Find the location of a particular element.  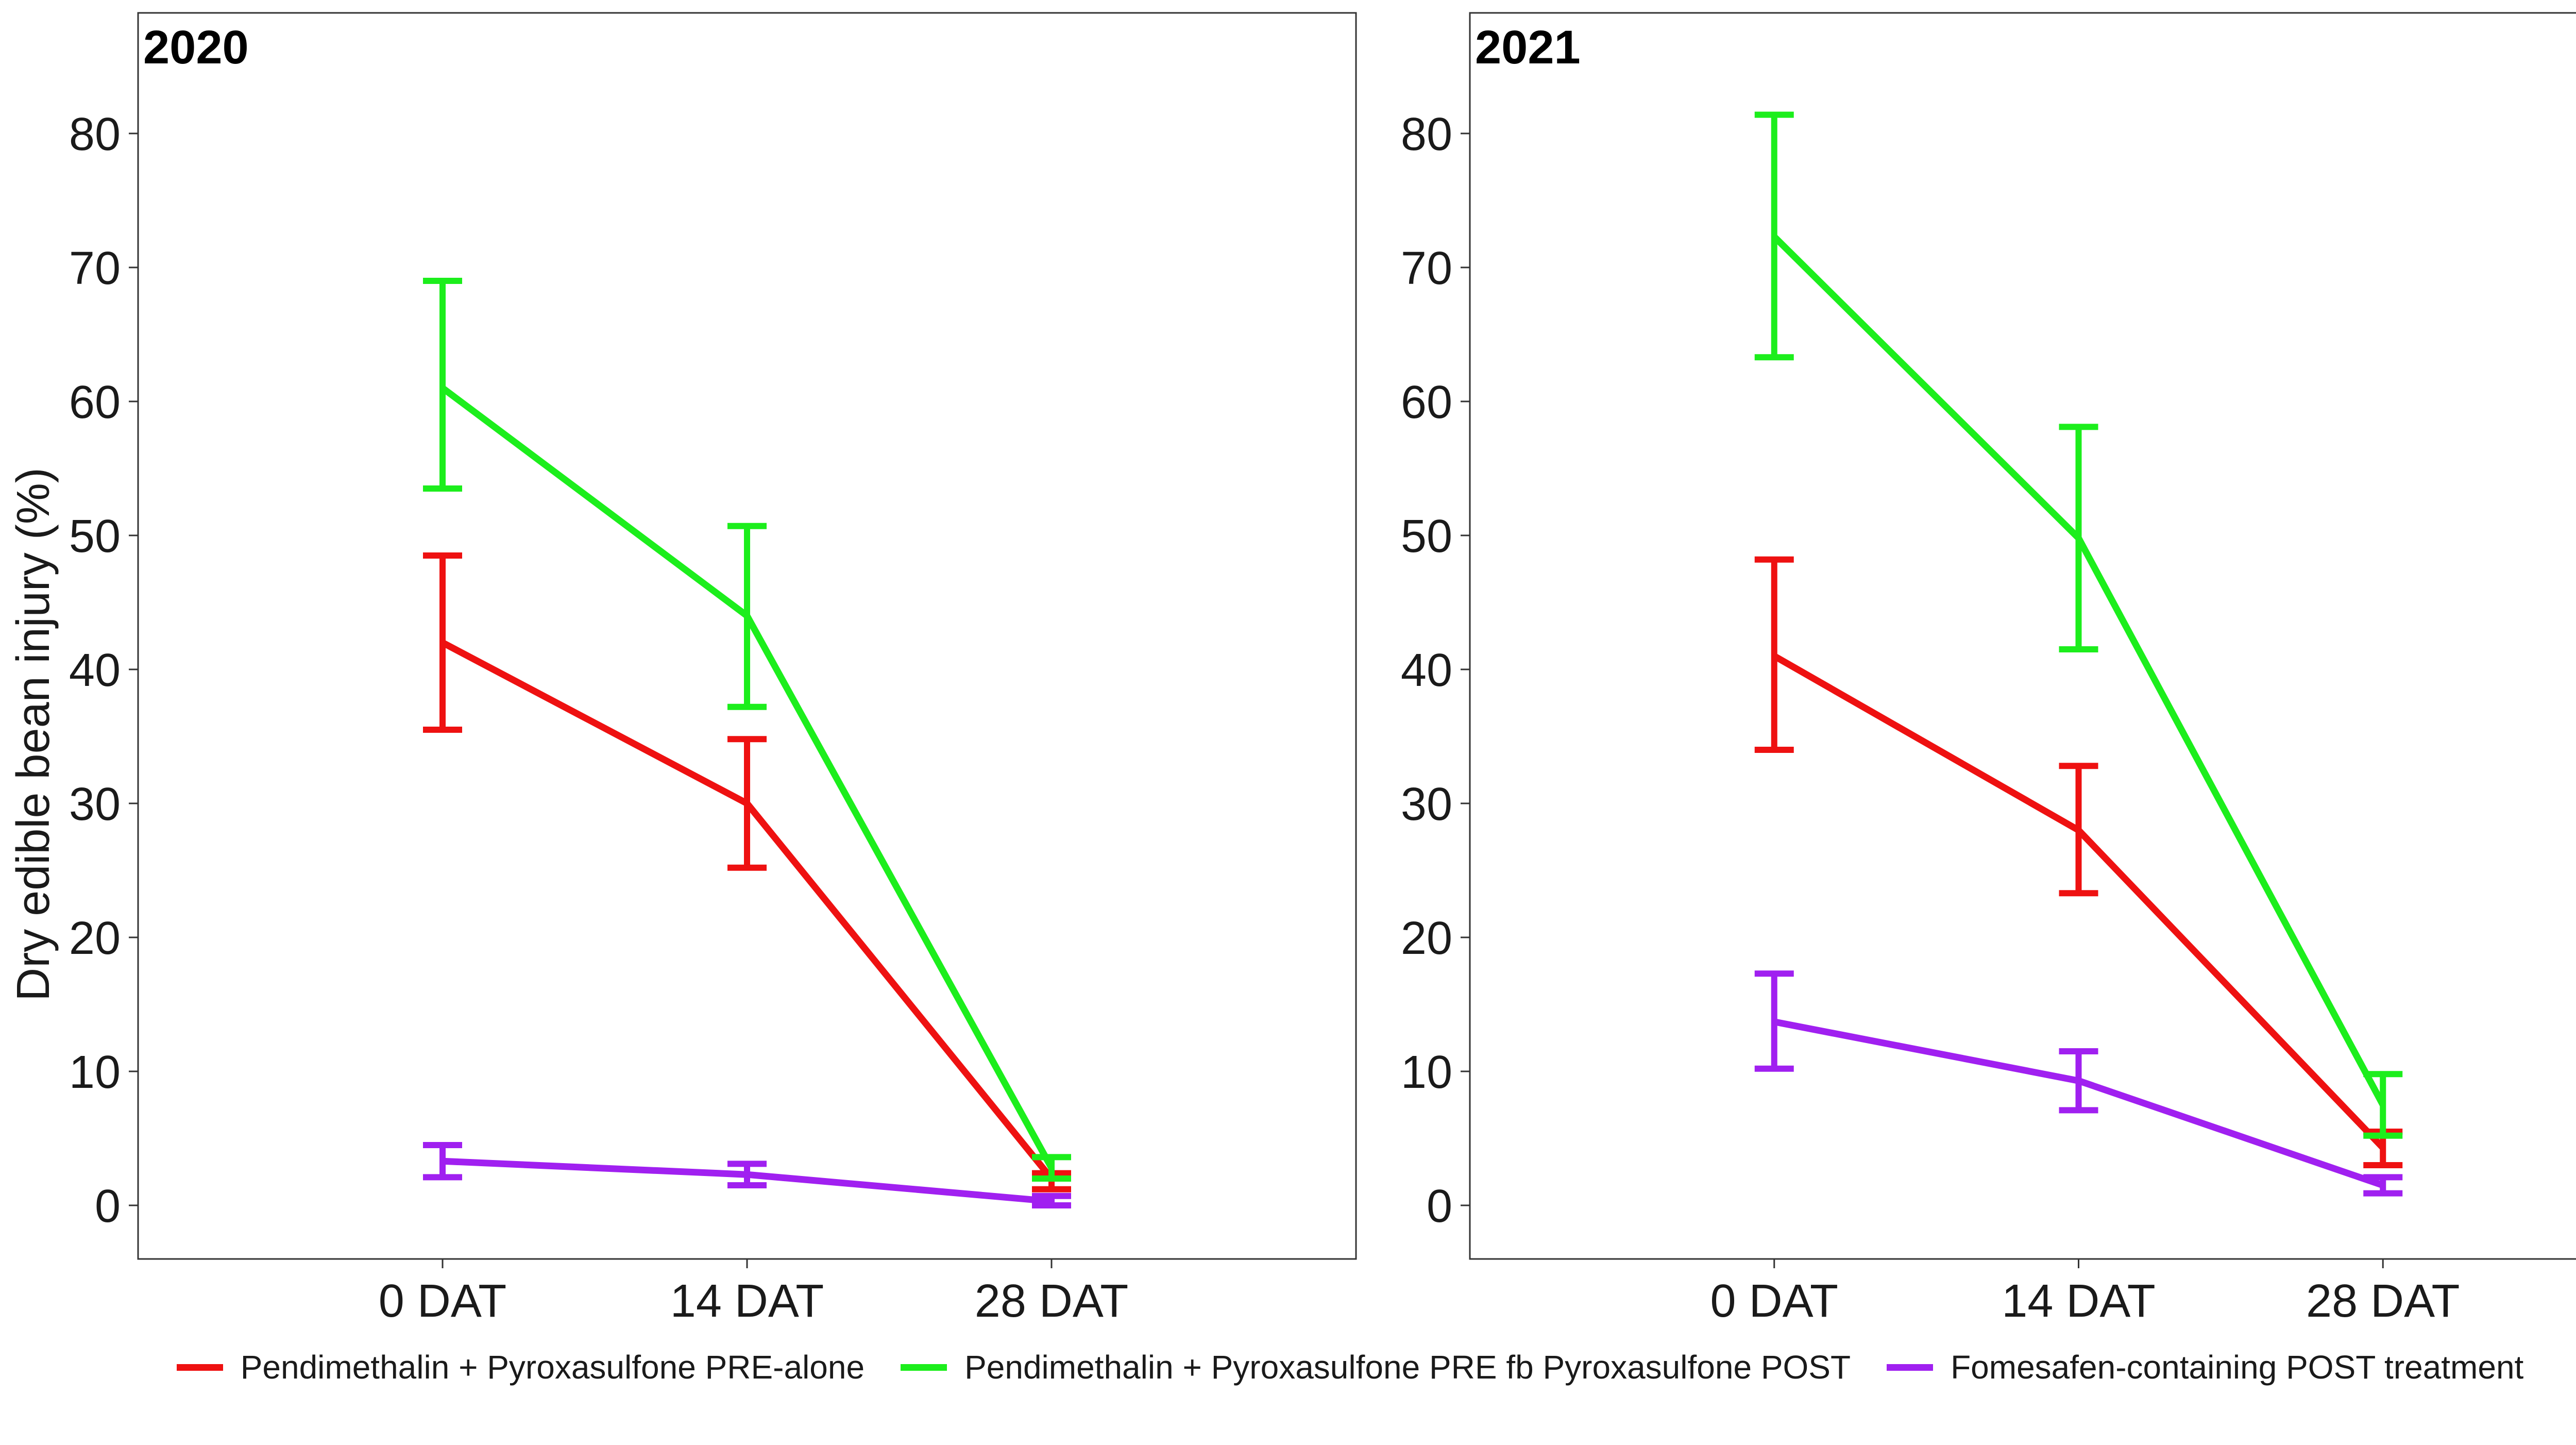

y-axis-label: Dry edible bean injury (%) is located at coordinates (33, 734).